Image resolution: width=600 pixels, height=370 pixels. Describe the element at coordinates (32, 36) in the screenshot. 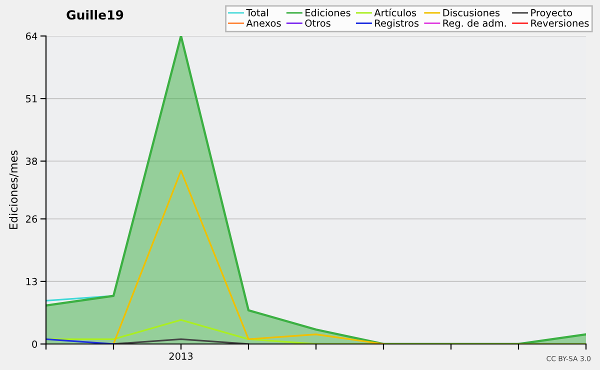

I see `y-tick-label: 64` at that location.